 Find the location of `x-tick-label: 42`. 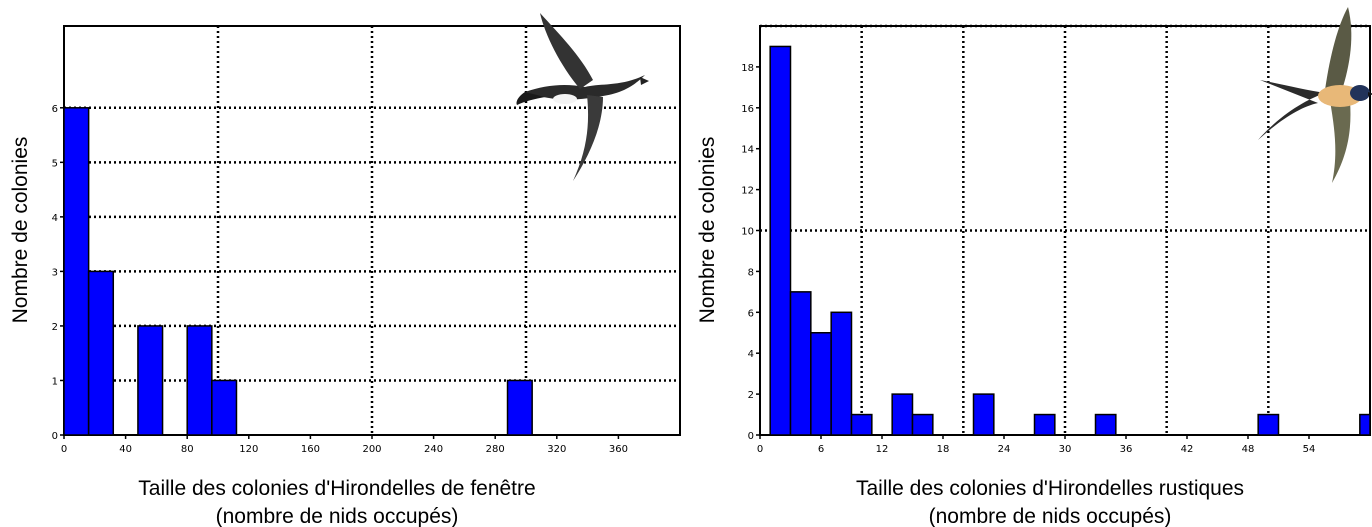

x-tick-label: 42 is located at coordinates (1187, 449).